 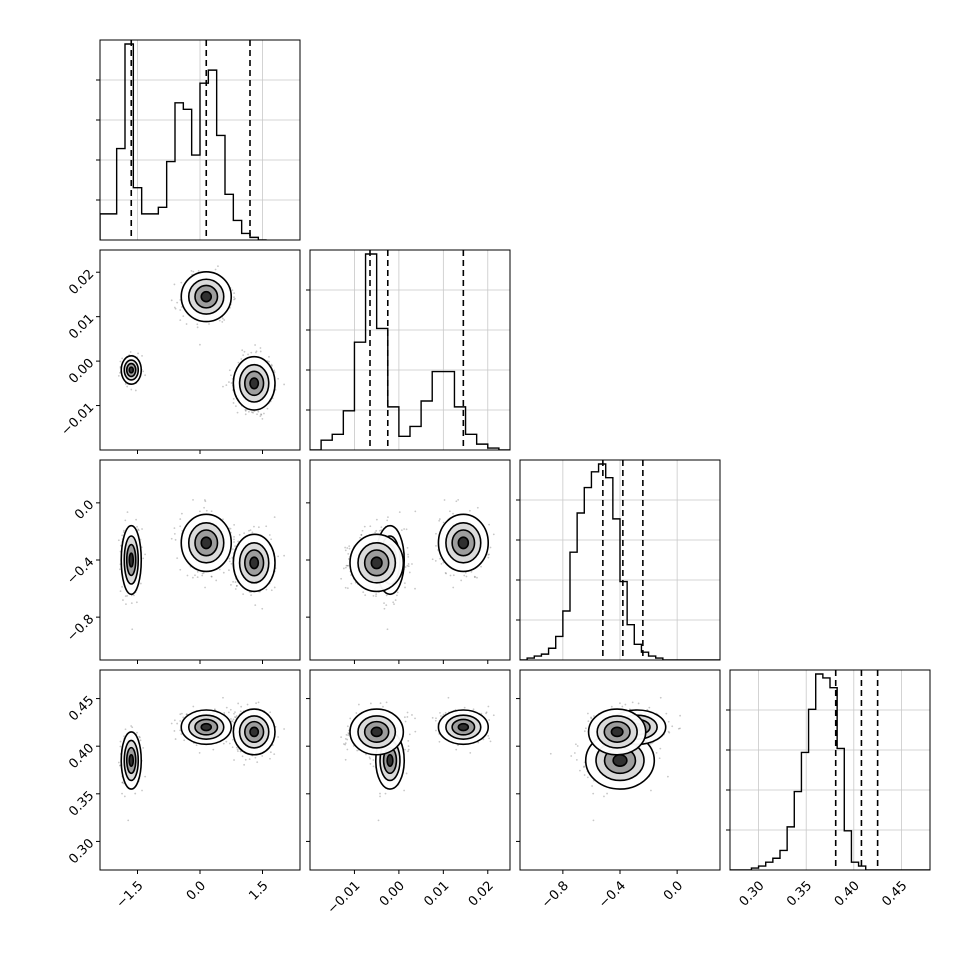 I want to click on x-tick-label: 0.01, so click(x=436, y=893).